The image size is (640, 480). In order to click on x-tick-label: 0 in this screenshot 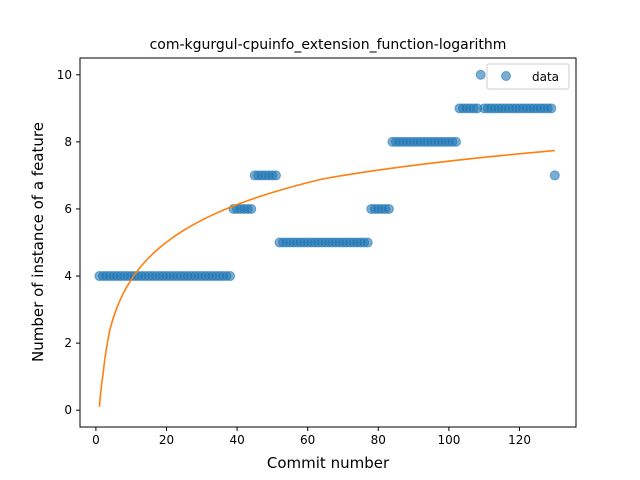, I will do `click(96, 440)`.